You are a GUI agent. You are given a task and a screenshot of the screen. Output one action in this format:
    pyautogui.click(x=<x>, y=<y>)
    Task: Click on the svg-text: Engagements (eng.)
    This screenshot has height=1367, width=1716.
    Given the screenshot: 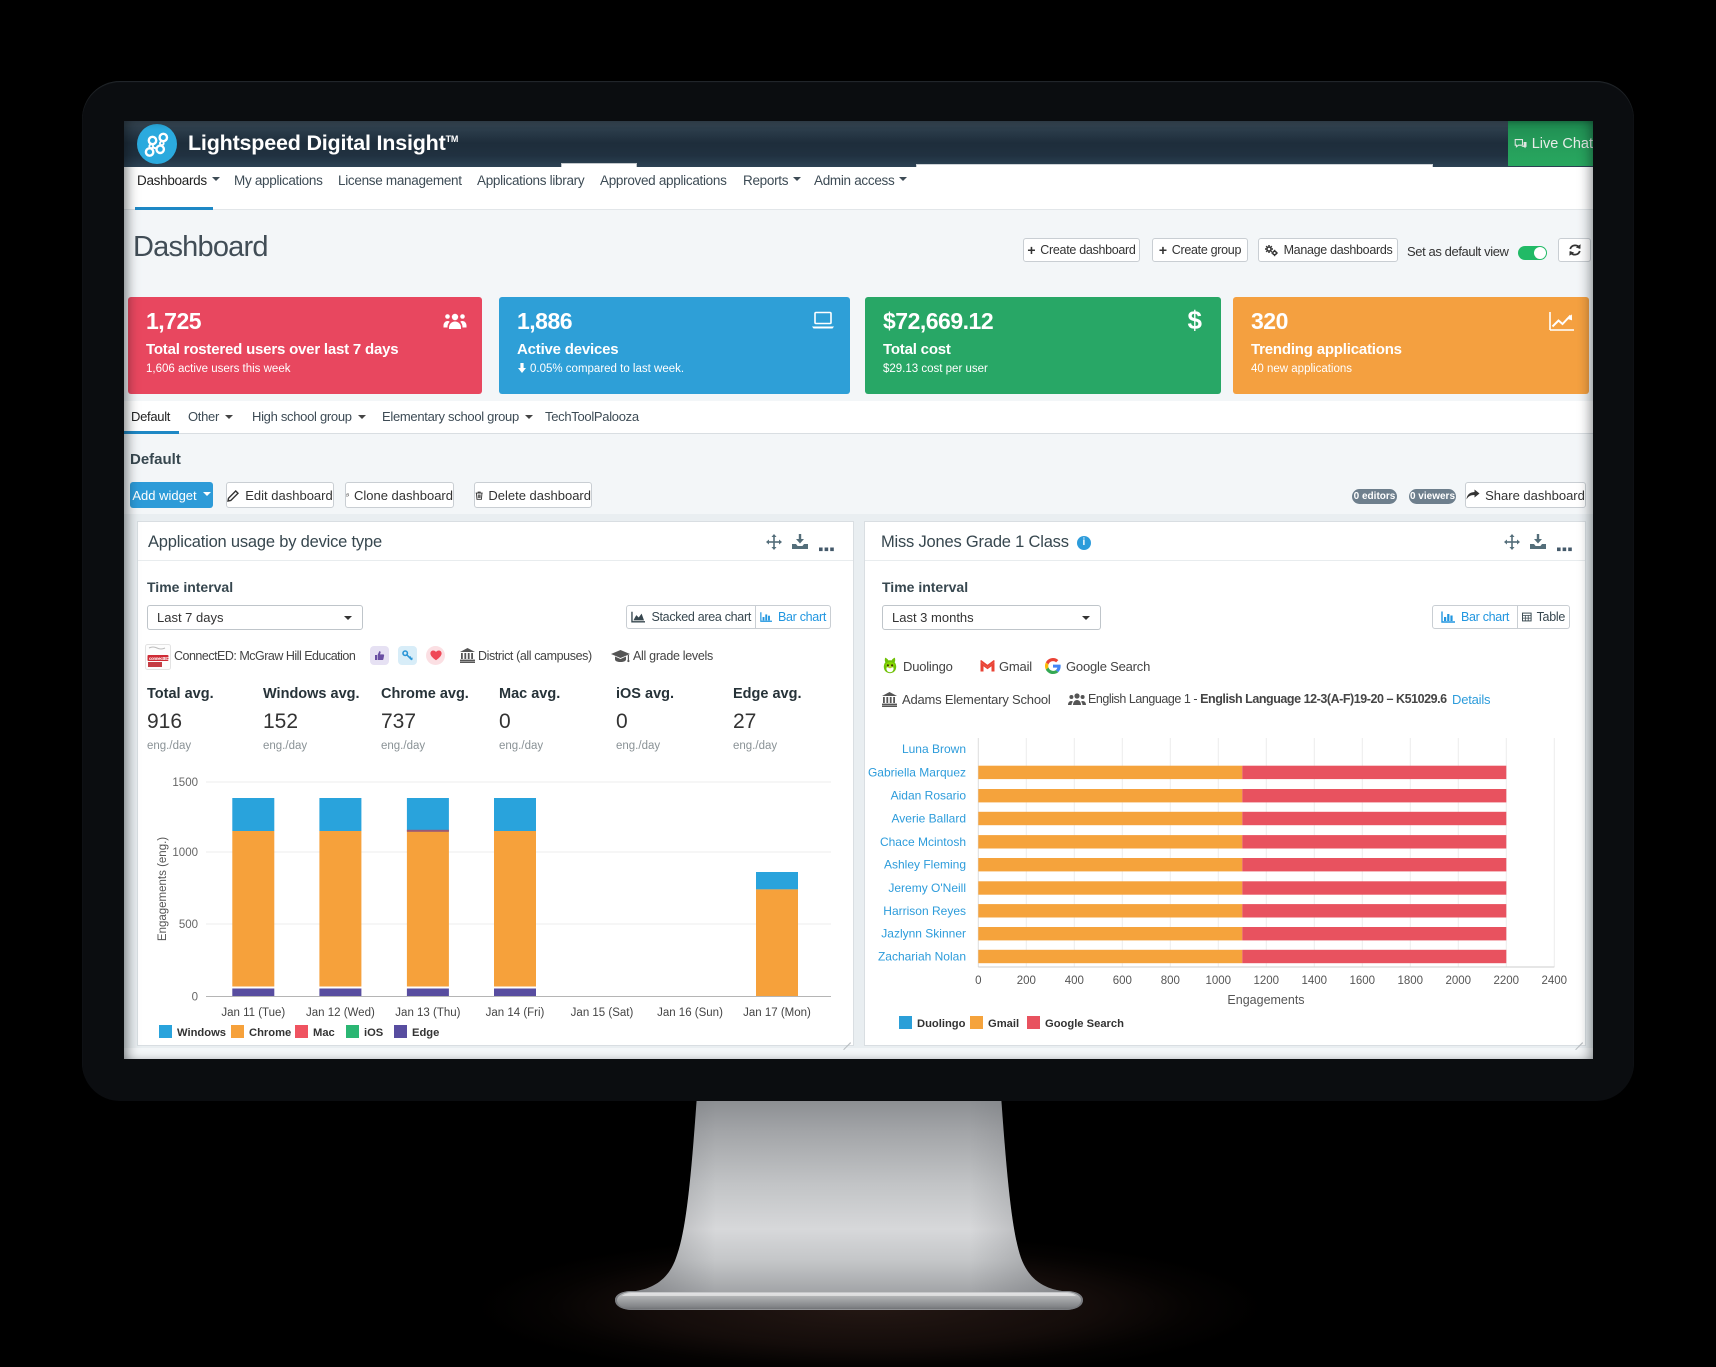 What is the action you would take?
    pyautogui.click(x=163, y=889)
    